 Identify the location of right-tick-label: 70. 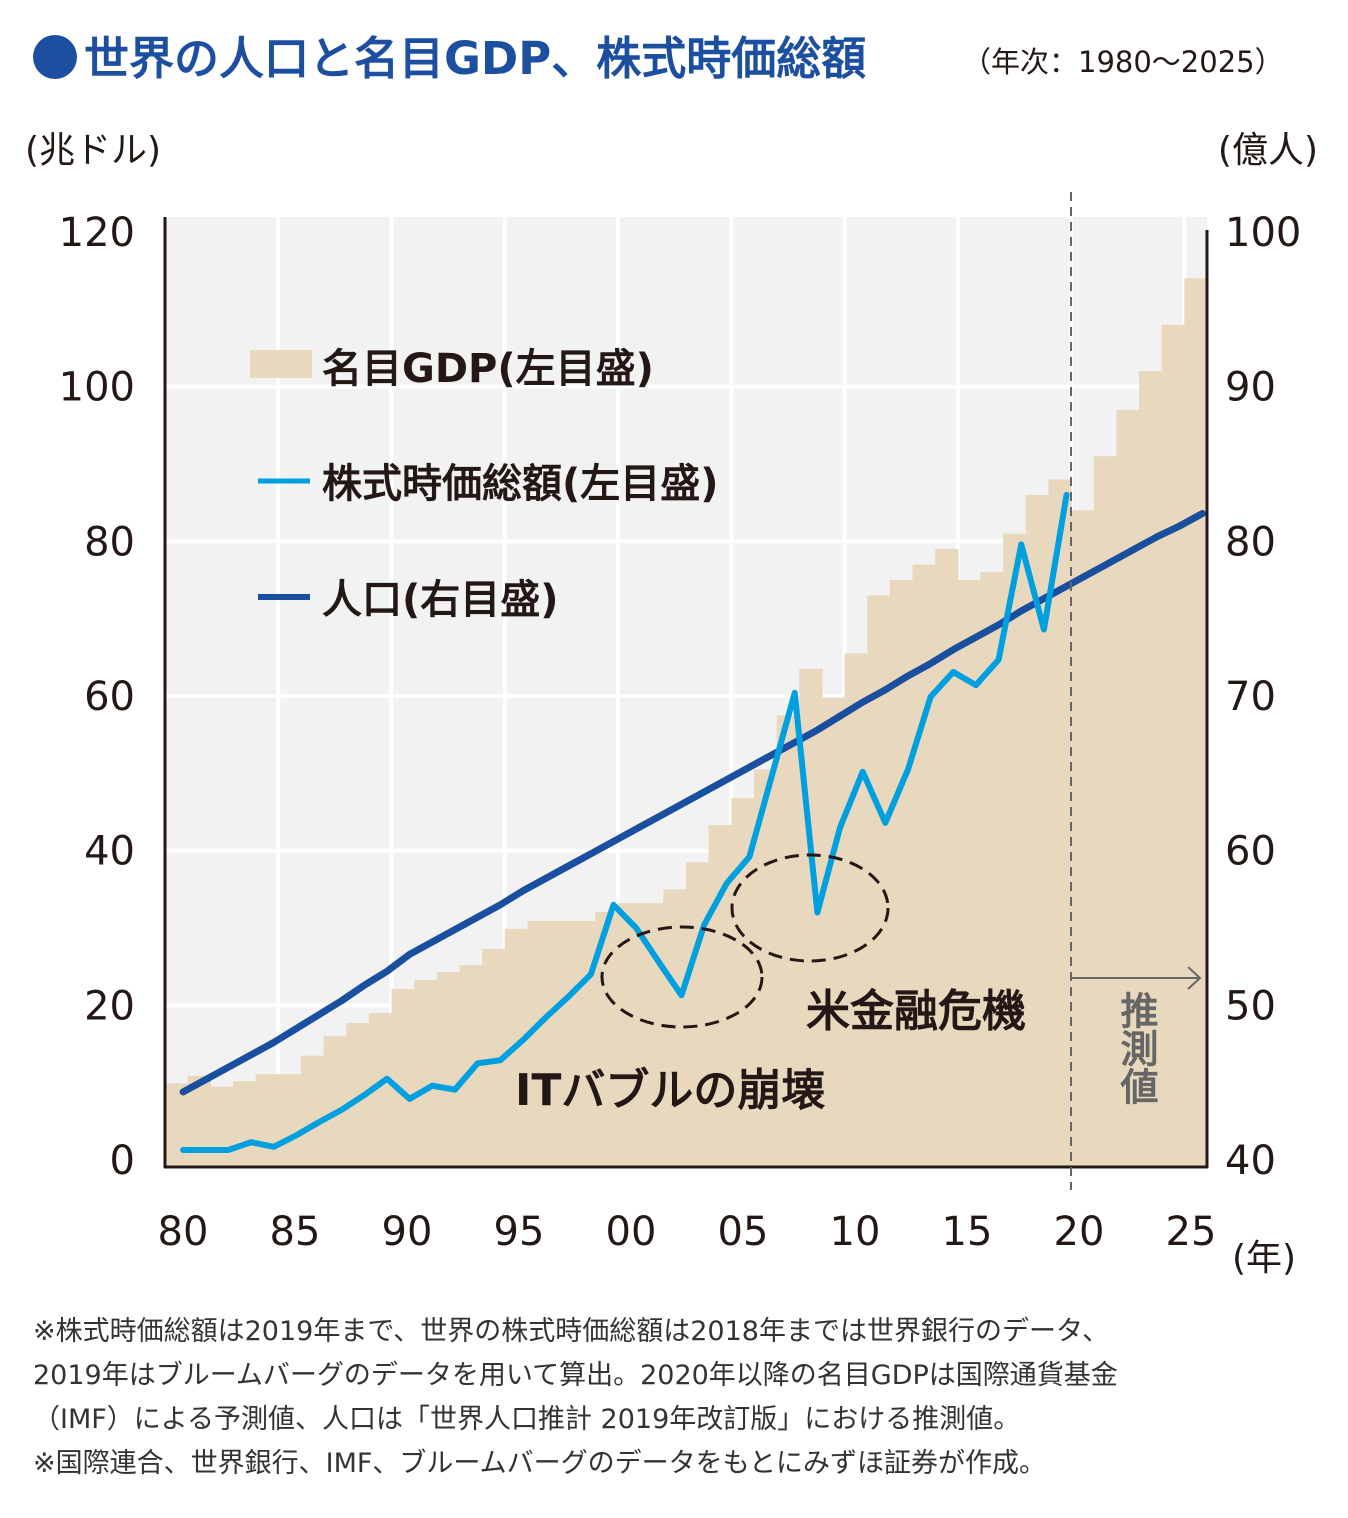
(1250, 697).